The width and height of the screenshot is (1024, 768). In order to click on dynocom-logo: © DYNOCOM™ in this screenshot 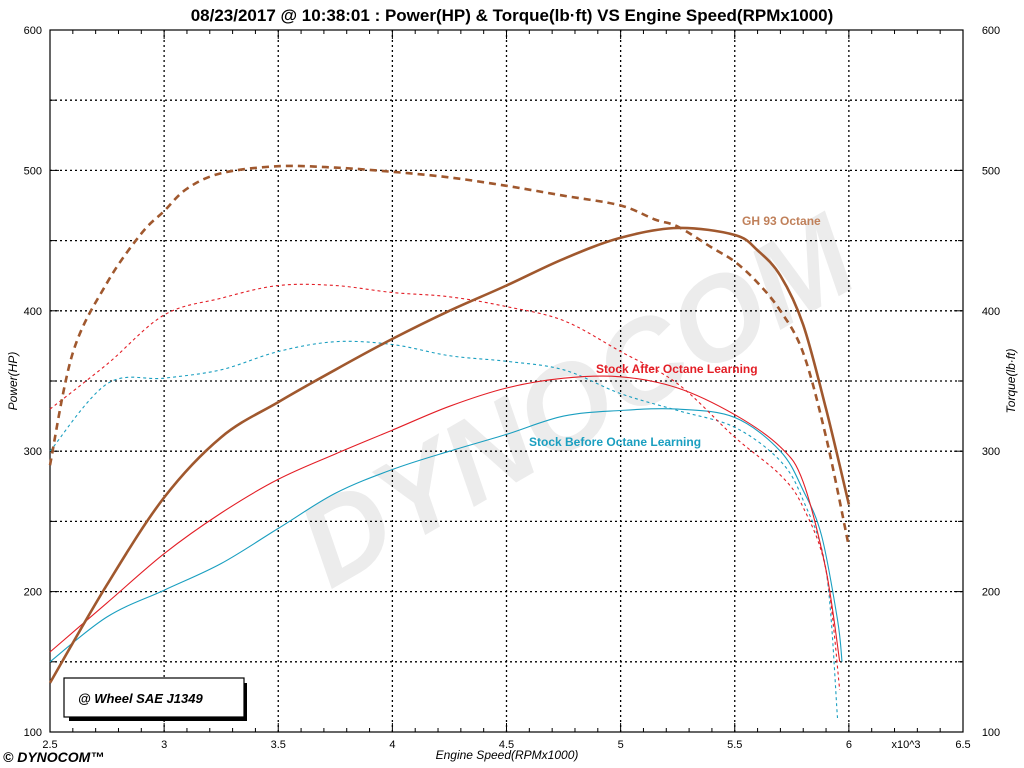, I will do `click(53, 757)`.